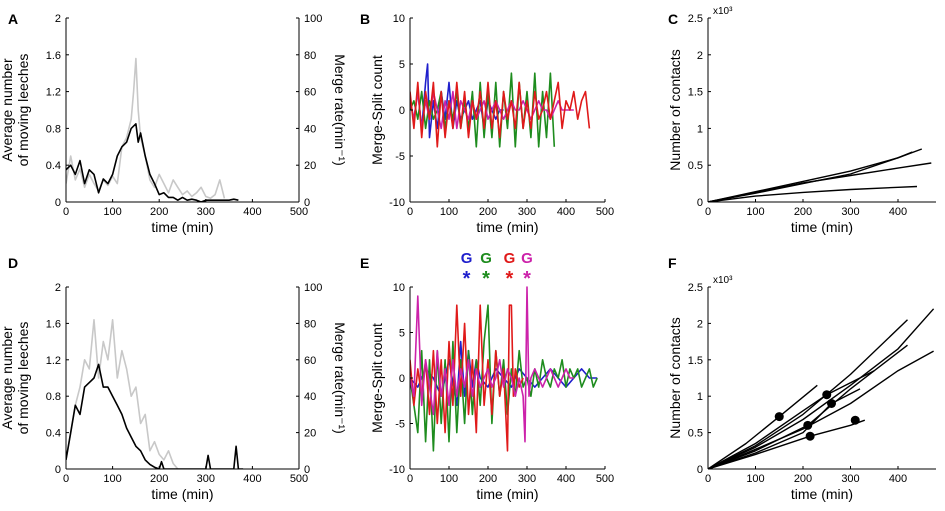 The width and height of the screenshot is (945, 511). Describe the element at coordinates (7, 110) in the screenshot. I see `y-axis-label-line: Average number` at that location.